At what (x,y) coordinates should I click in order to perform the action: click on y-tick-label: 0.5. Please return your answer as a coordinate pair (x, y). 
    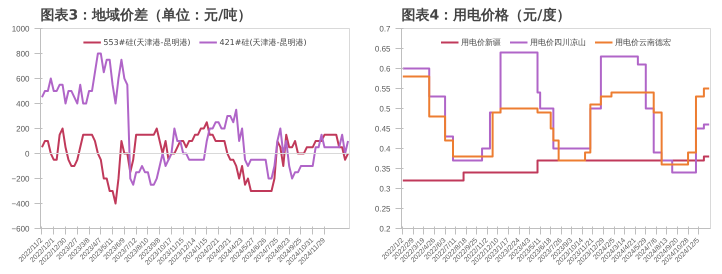
    Looking at the image, I should click on (385, 109).